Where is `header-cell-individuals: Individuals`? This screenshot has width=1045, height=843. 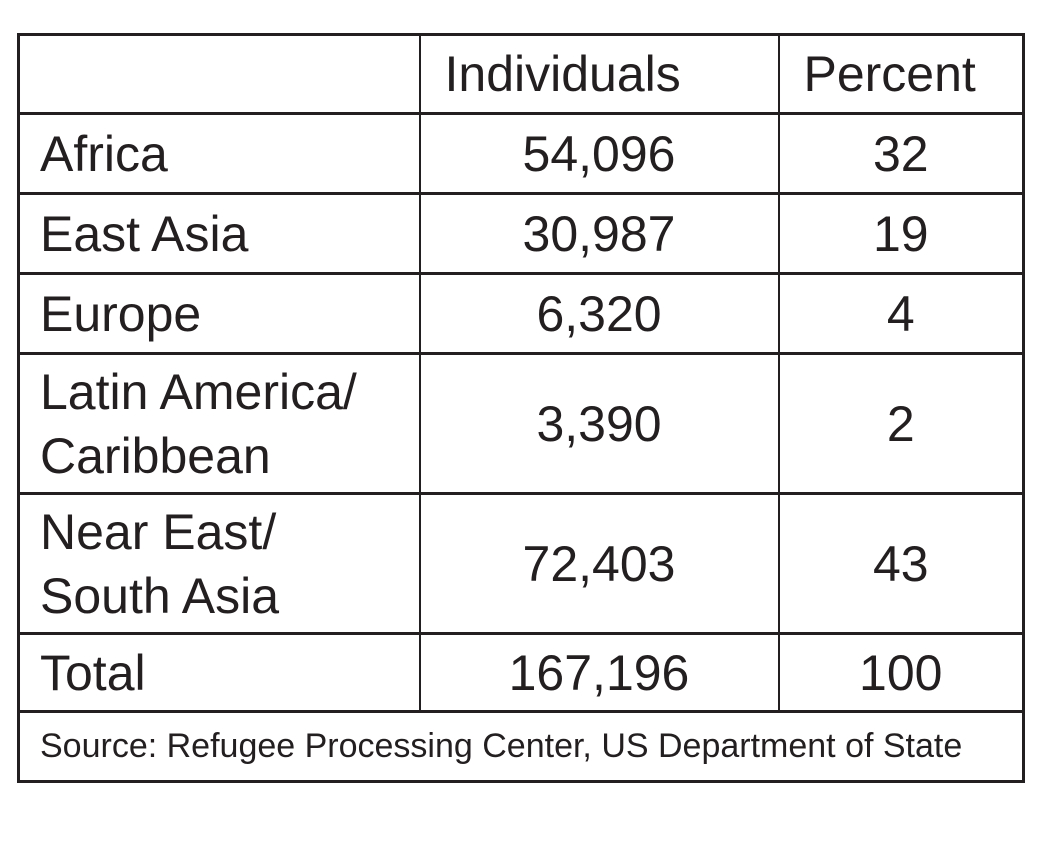
header-cell-individuals: Individuals is located at coordinates (599, 74).